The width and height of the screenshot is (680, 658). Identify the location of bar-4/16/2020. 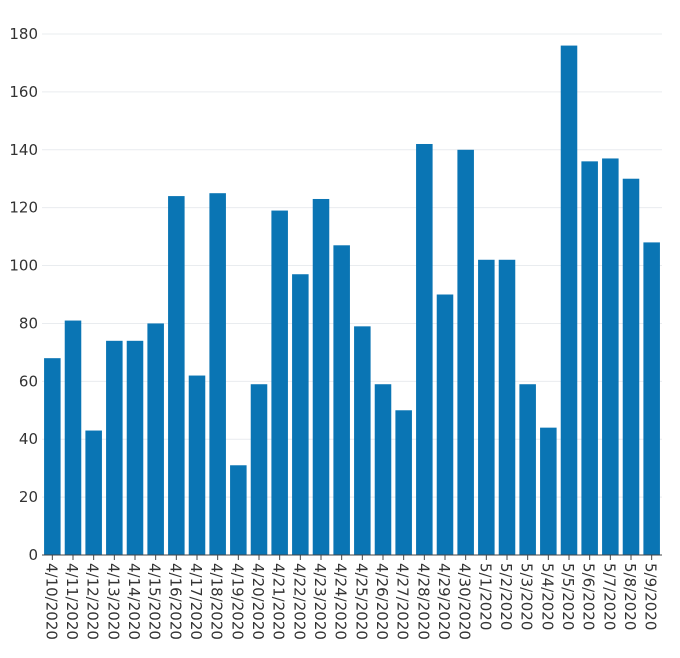
(176, 376).